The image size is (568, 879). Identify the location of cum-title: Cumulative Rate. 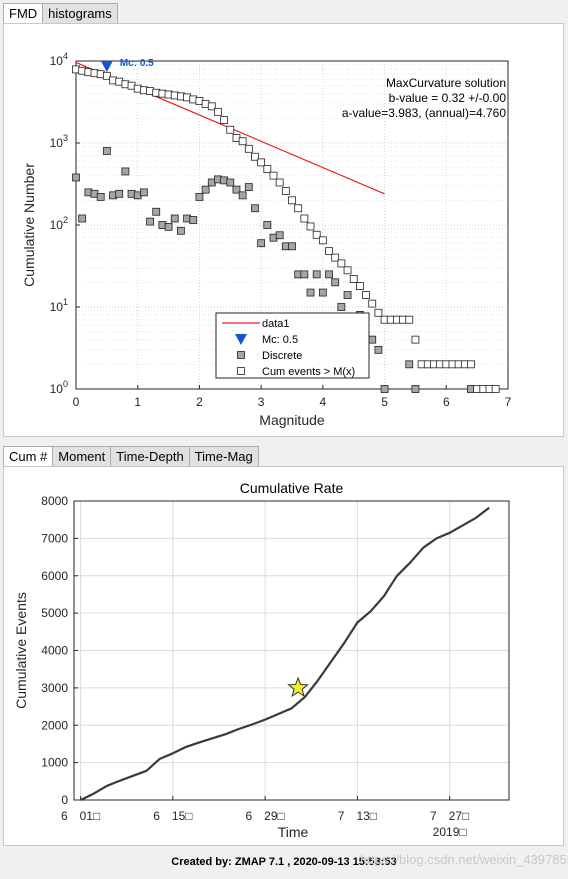
(292, 488).